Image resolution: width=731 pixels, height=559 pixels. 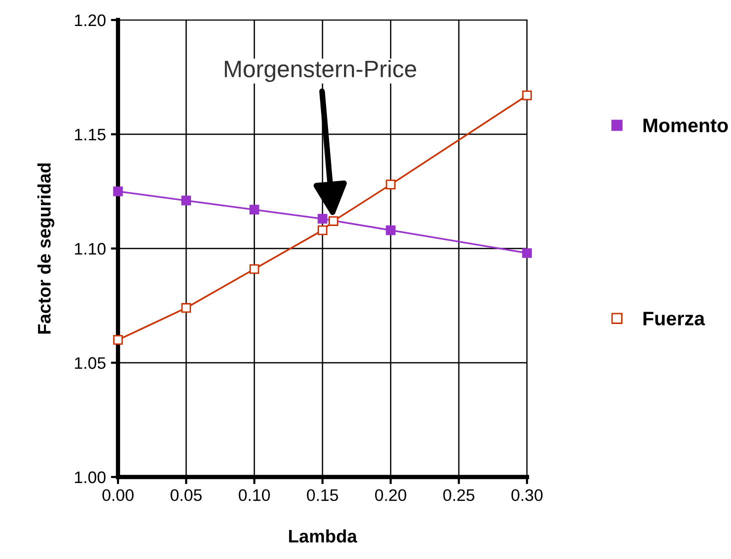 I want to click on x-tick-label: 0.10, so click(x=254, y=495).